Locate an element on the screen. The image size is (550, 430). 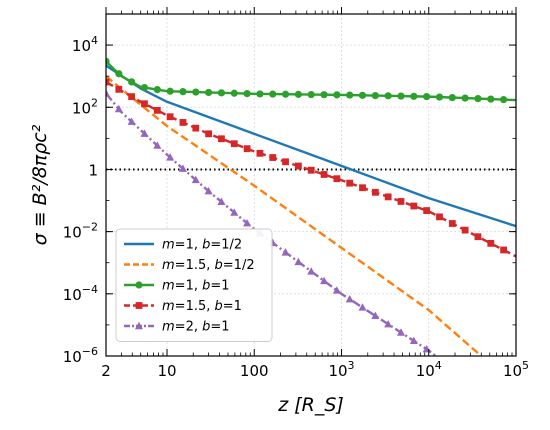
legend-label-3: m=1, b=1 is located at coordinates (196, 286).